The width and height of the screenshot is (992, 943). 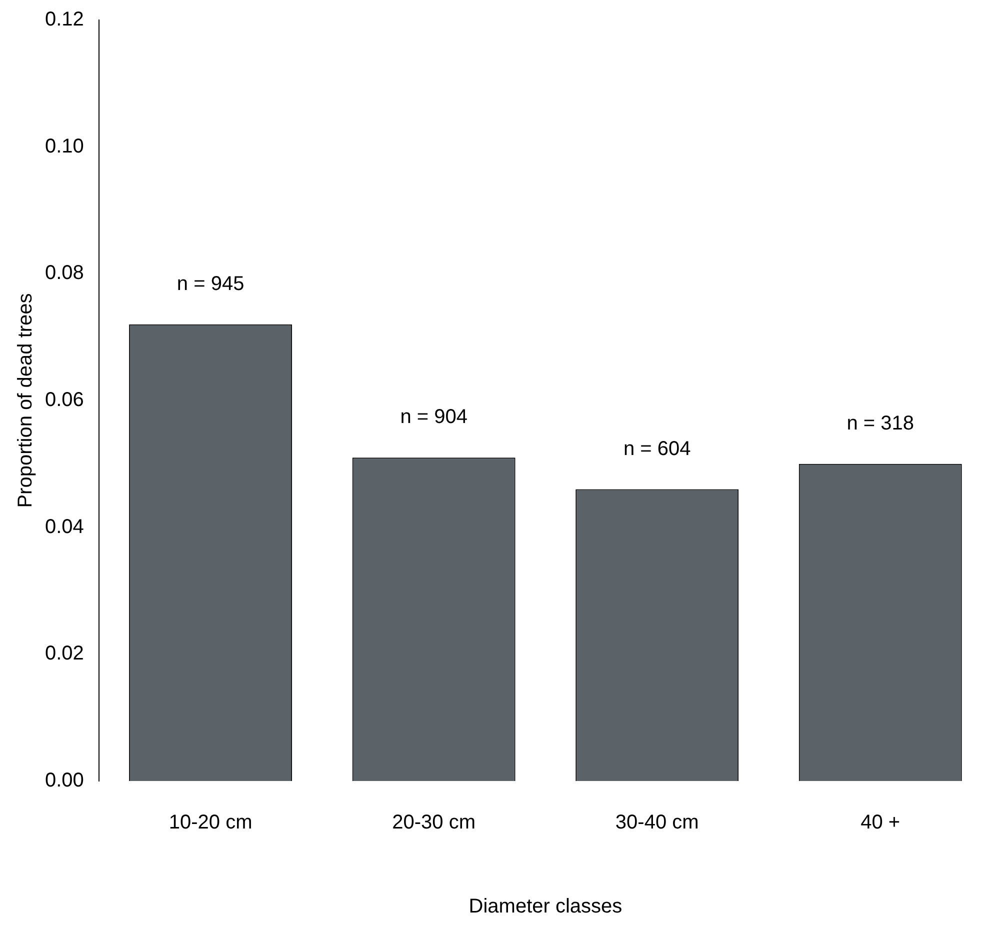 I want to click on y-axis-title: Proportion of dead trees, so click(x=25, y=400).